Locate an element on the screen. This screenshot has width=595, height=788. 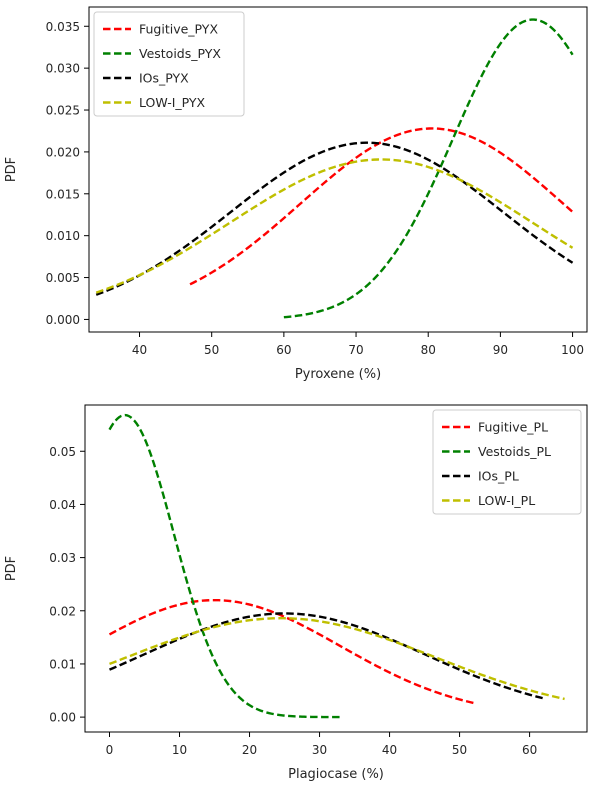
legend: Fugitive_PL Vestoids_PL IOs_PL LOW-I_PL is located at coordinates (507, 462).